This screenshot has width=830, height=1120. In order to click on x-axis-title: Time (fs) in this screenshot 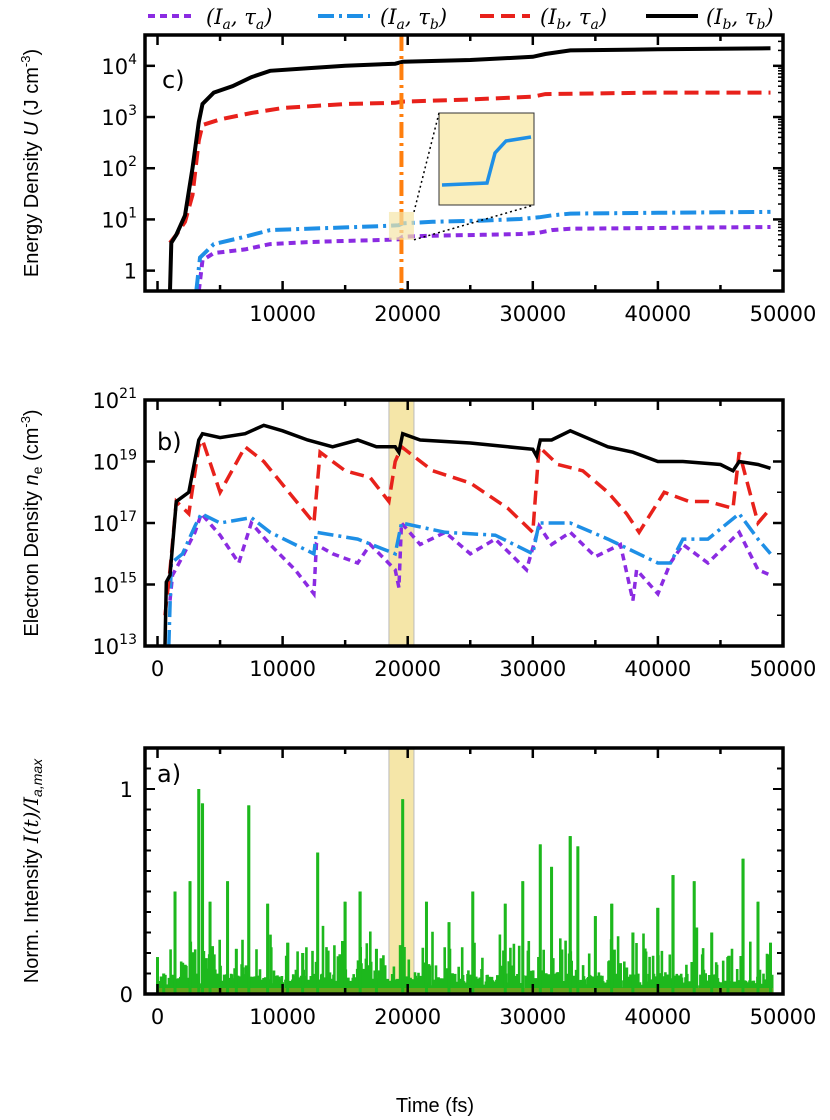, I will do `click(435, 1106)`.